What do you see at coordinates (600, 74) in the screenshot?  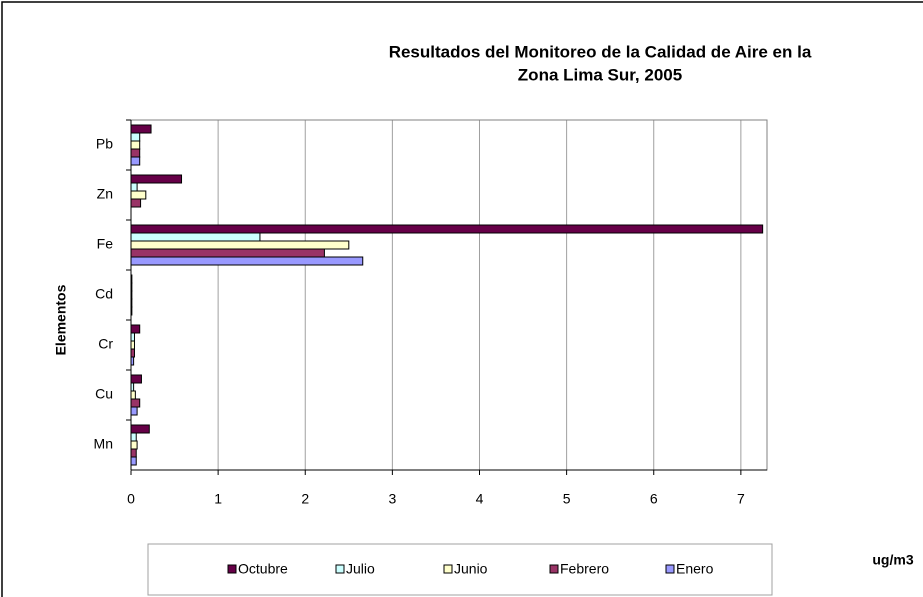 I see `chart-title: Zona Lima Sur, 2005` at bounding box center [600, 74].